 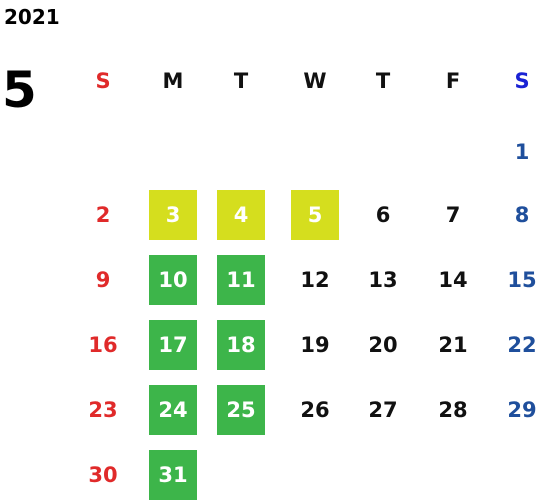 What do you see at coordinates (453, 410) in the screenshot?
I see `day: 28` at bounding box center [453, 410].